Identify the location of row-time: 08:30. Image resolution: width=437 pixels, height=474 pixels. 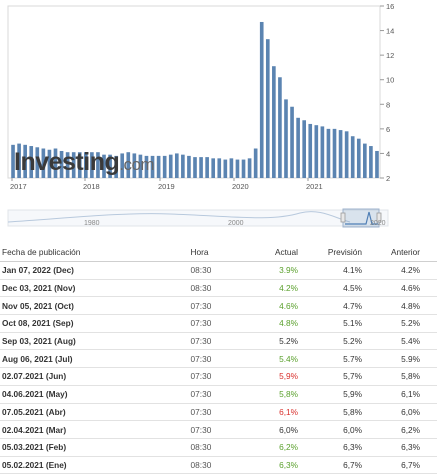
(215, 288).